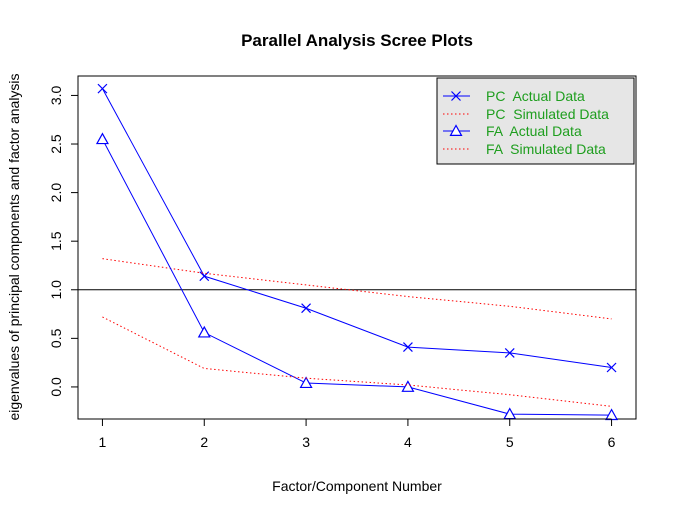  What do you see at coordinates (103, 442) in the screenshot?
I see `x-tick-label: 1` at bounding box center [103, 442].